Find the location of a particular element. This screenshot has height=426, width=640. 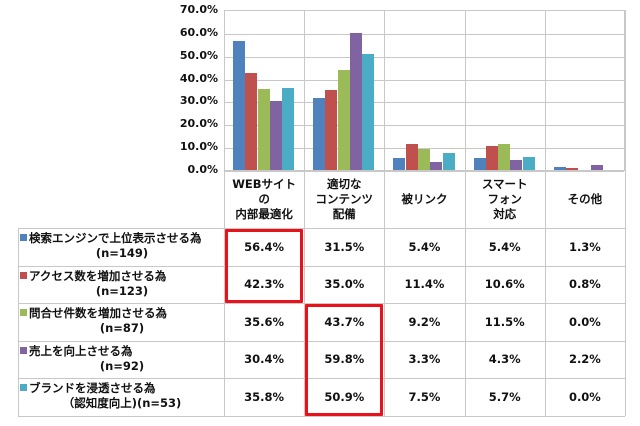

table-cell-value: 1.3% is located at coordinates (584, 246).